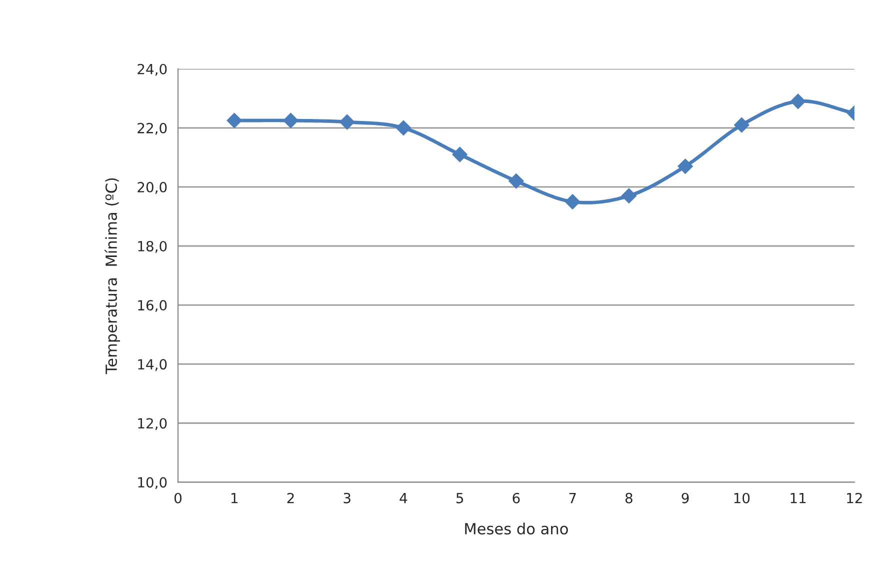 The image size is (890, 574). What do you see at coordinates (152, 424) in the screenshot?
I see `y-tick-label: 12,0` at bounding box center [152, 424].